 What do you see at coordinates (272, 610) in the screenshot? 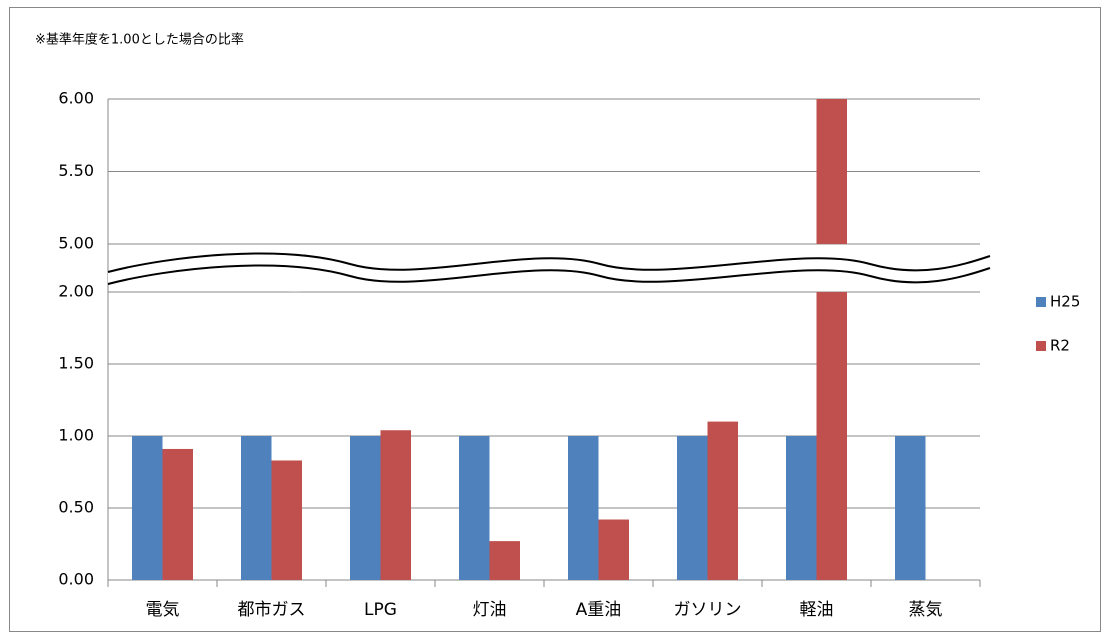
I see `x-tick-label: 都市ガス` at bounding box center [272, 610].